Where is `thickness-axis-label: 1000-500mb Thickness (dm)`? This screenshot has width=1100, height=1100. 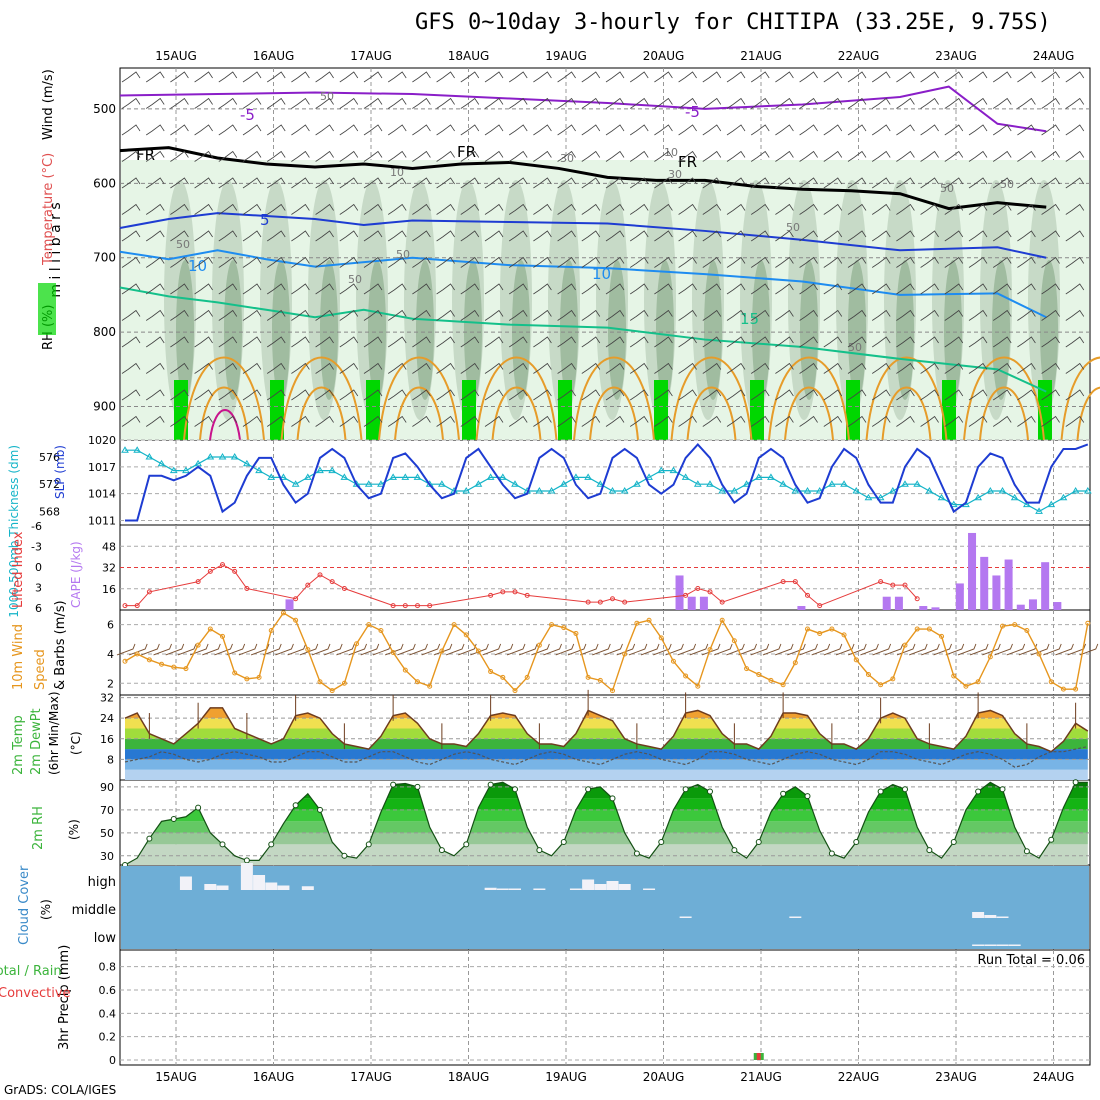 thickness-axis-label: 1000-500mb Thickness (dm) is located at coordinates (14, 531).